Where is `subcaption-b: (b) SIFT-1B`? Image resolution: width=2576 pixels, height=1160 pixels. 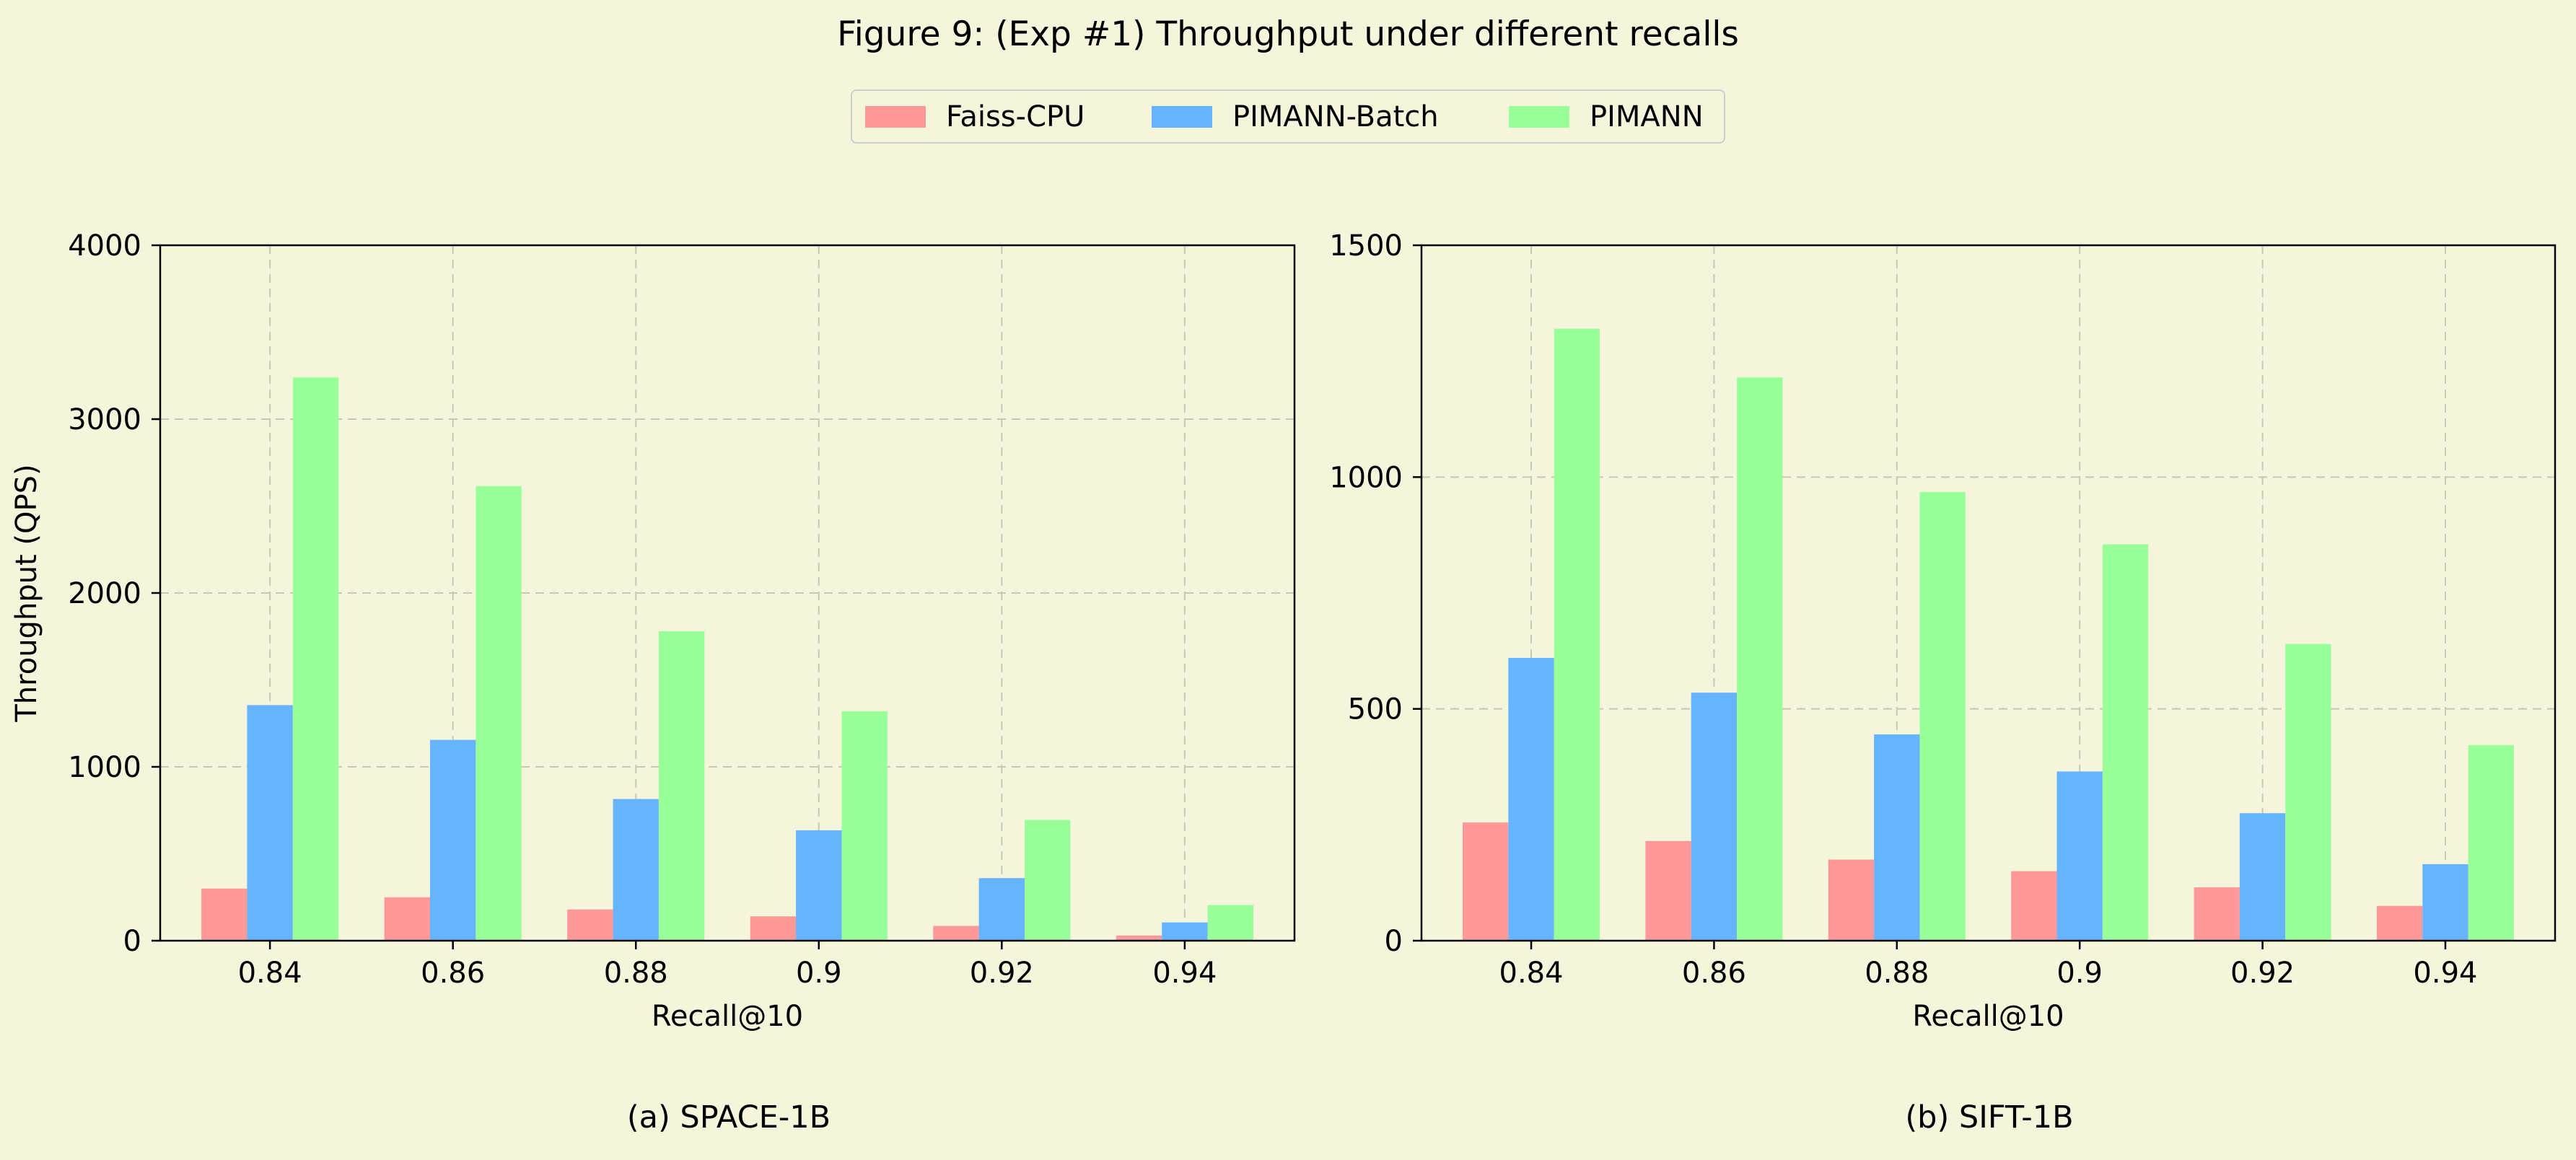
subcaption-b: (b) SIFT-1B is located at coordinates (1989, 1117).